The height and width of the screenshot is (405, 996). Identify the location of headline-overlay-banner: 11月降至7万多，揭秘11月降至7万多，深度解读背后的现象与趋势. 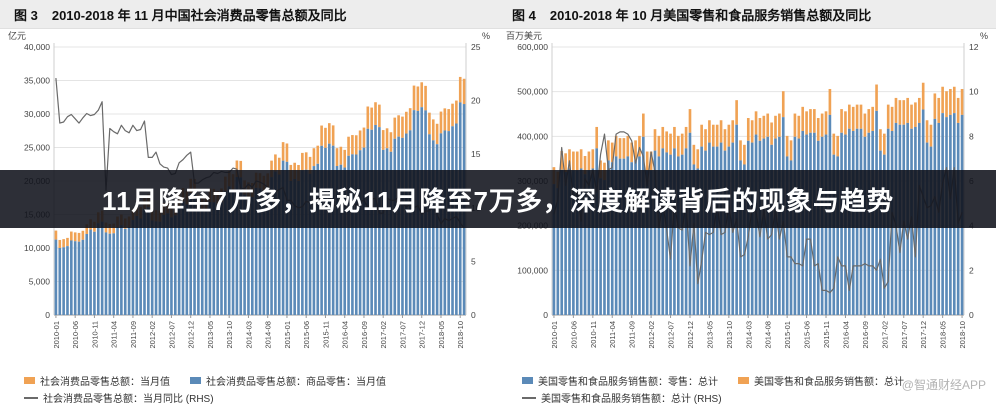
(498, 199).